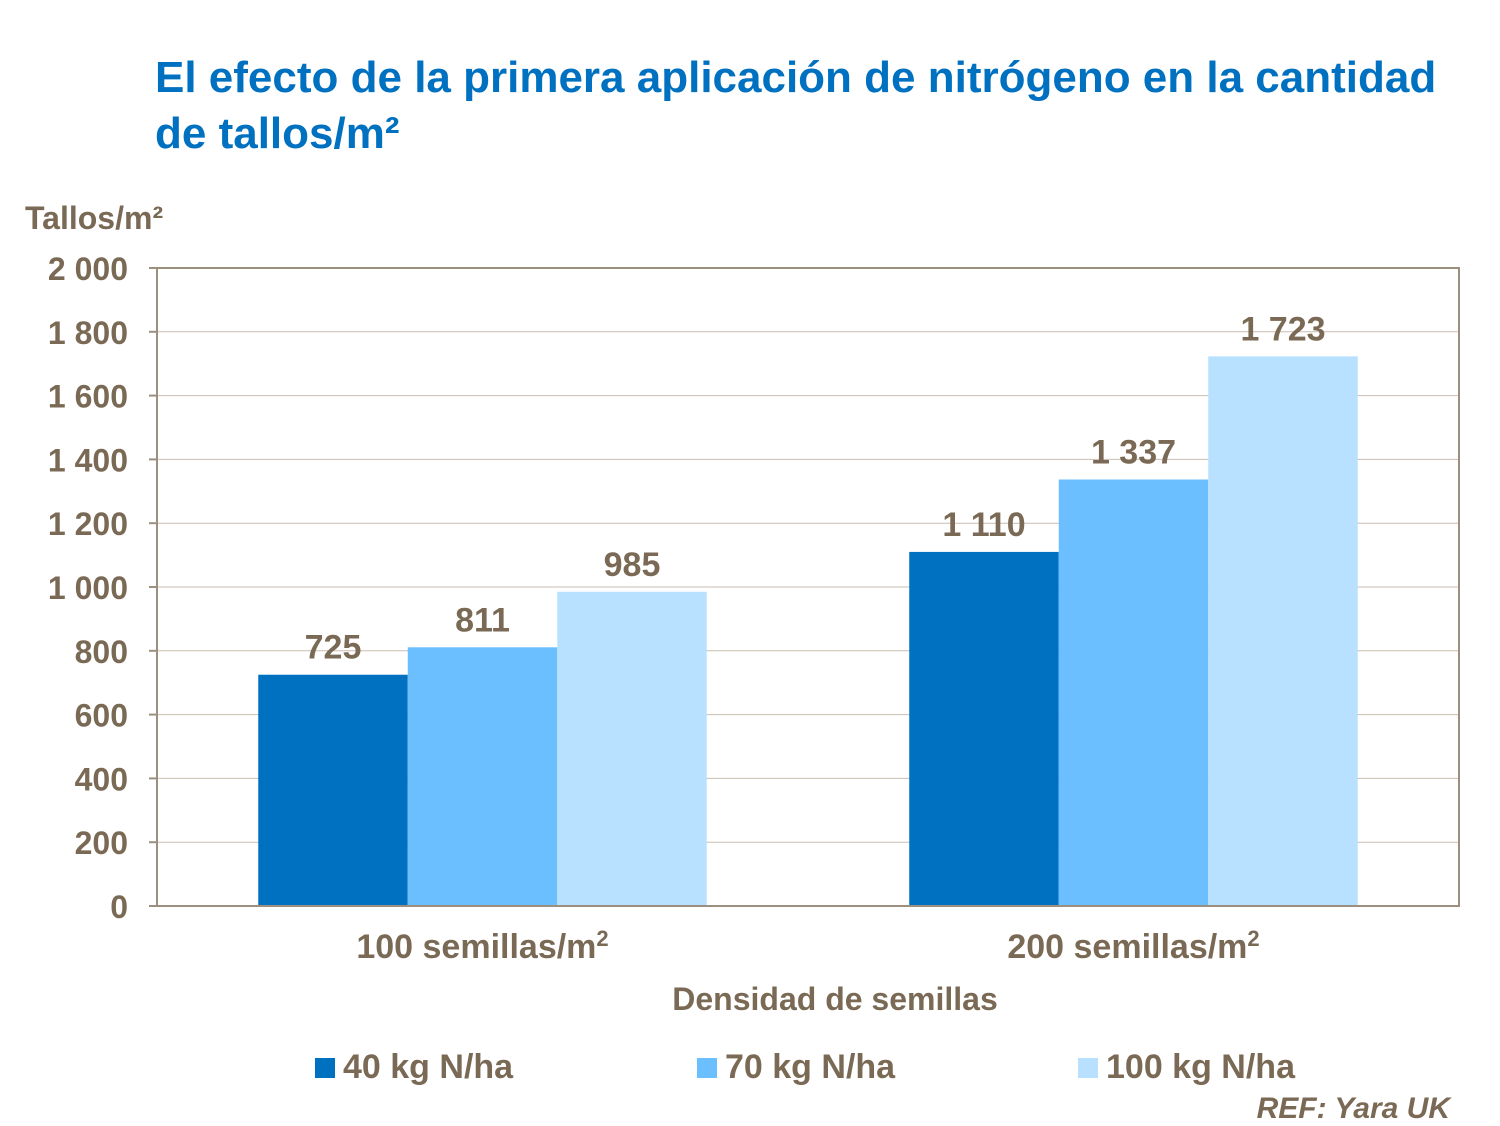 The image size is (1500, 1126). What do you see at coordinates (101, 652) in the screenshot?
I see `y-tick-label: 800` at bounding box center [101, 652].